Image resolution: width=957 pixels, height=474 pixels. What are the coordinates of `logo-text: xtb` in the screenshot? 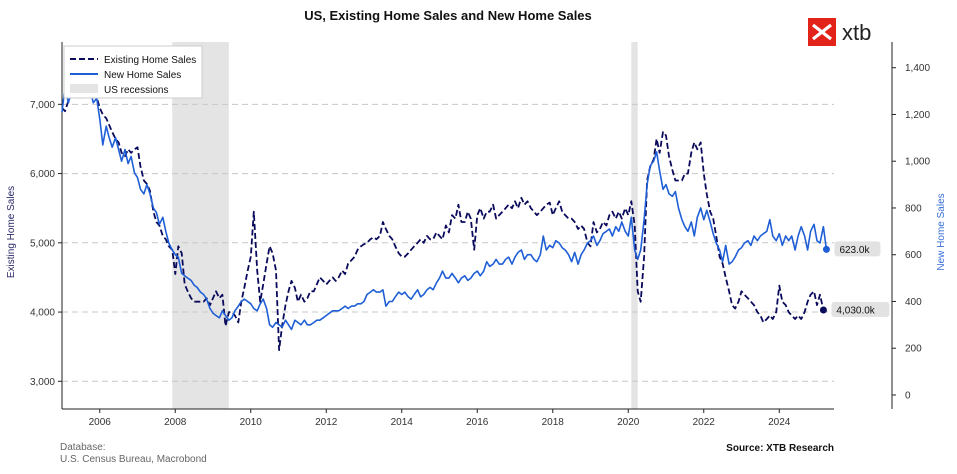 It's located at (856, 32).